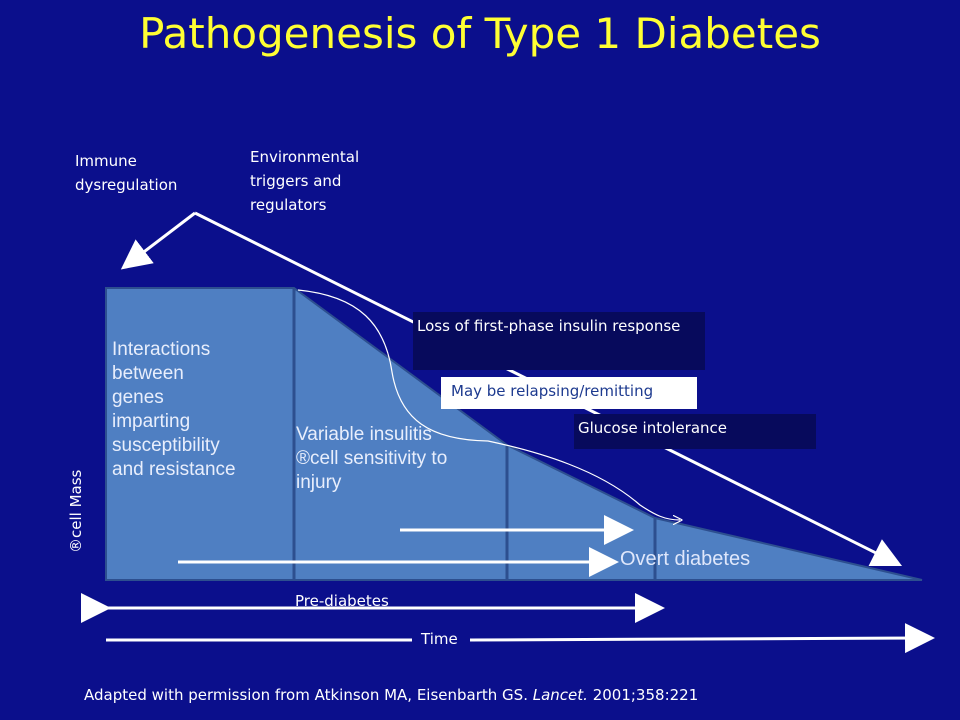 This screenshot has width=960, height=720. I want to click on environmental-line-1: Environmental, so click(305, 157).